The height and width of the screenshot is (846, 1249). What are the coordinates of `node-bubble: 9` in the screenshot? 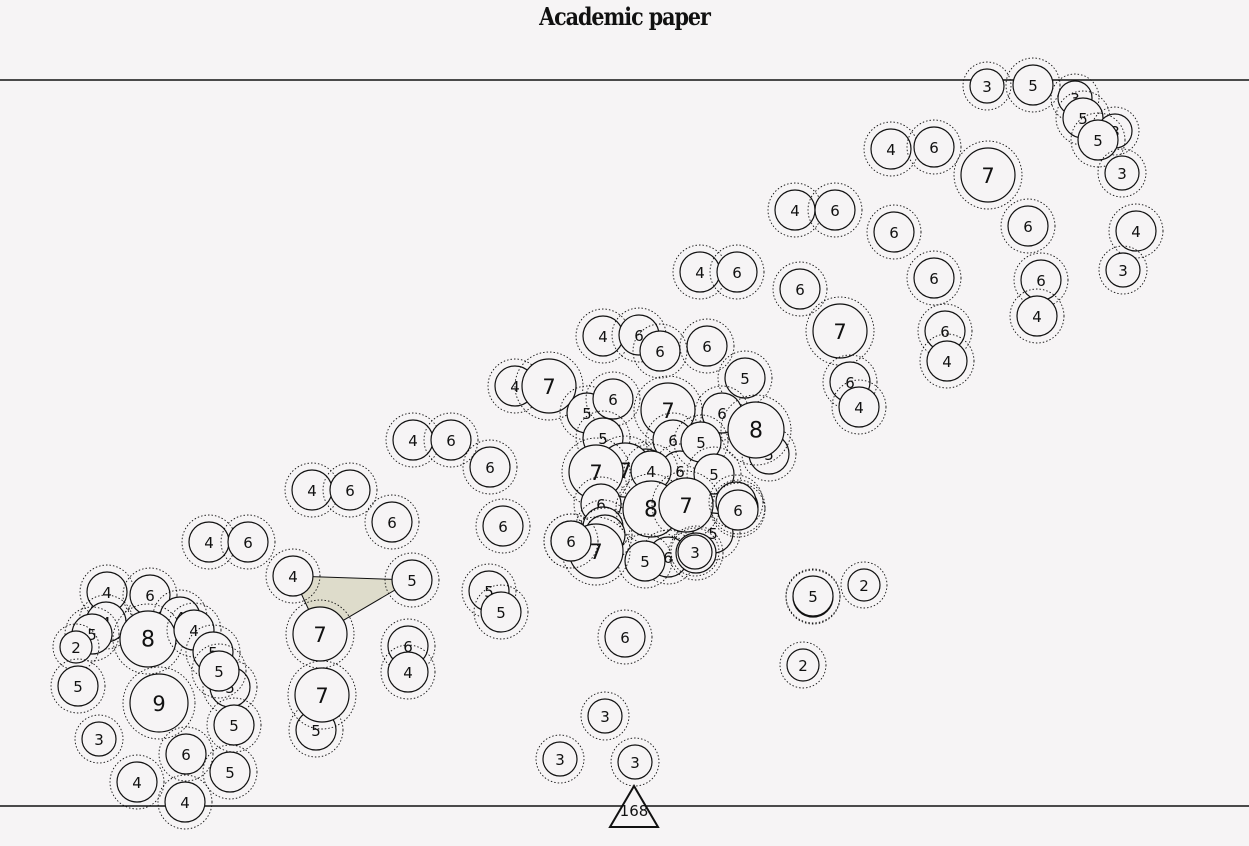 It's located at (159, 703).